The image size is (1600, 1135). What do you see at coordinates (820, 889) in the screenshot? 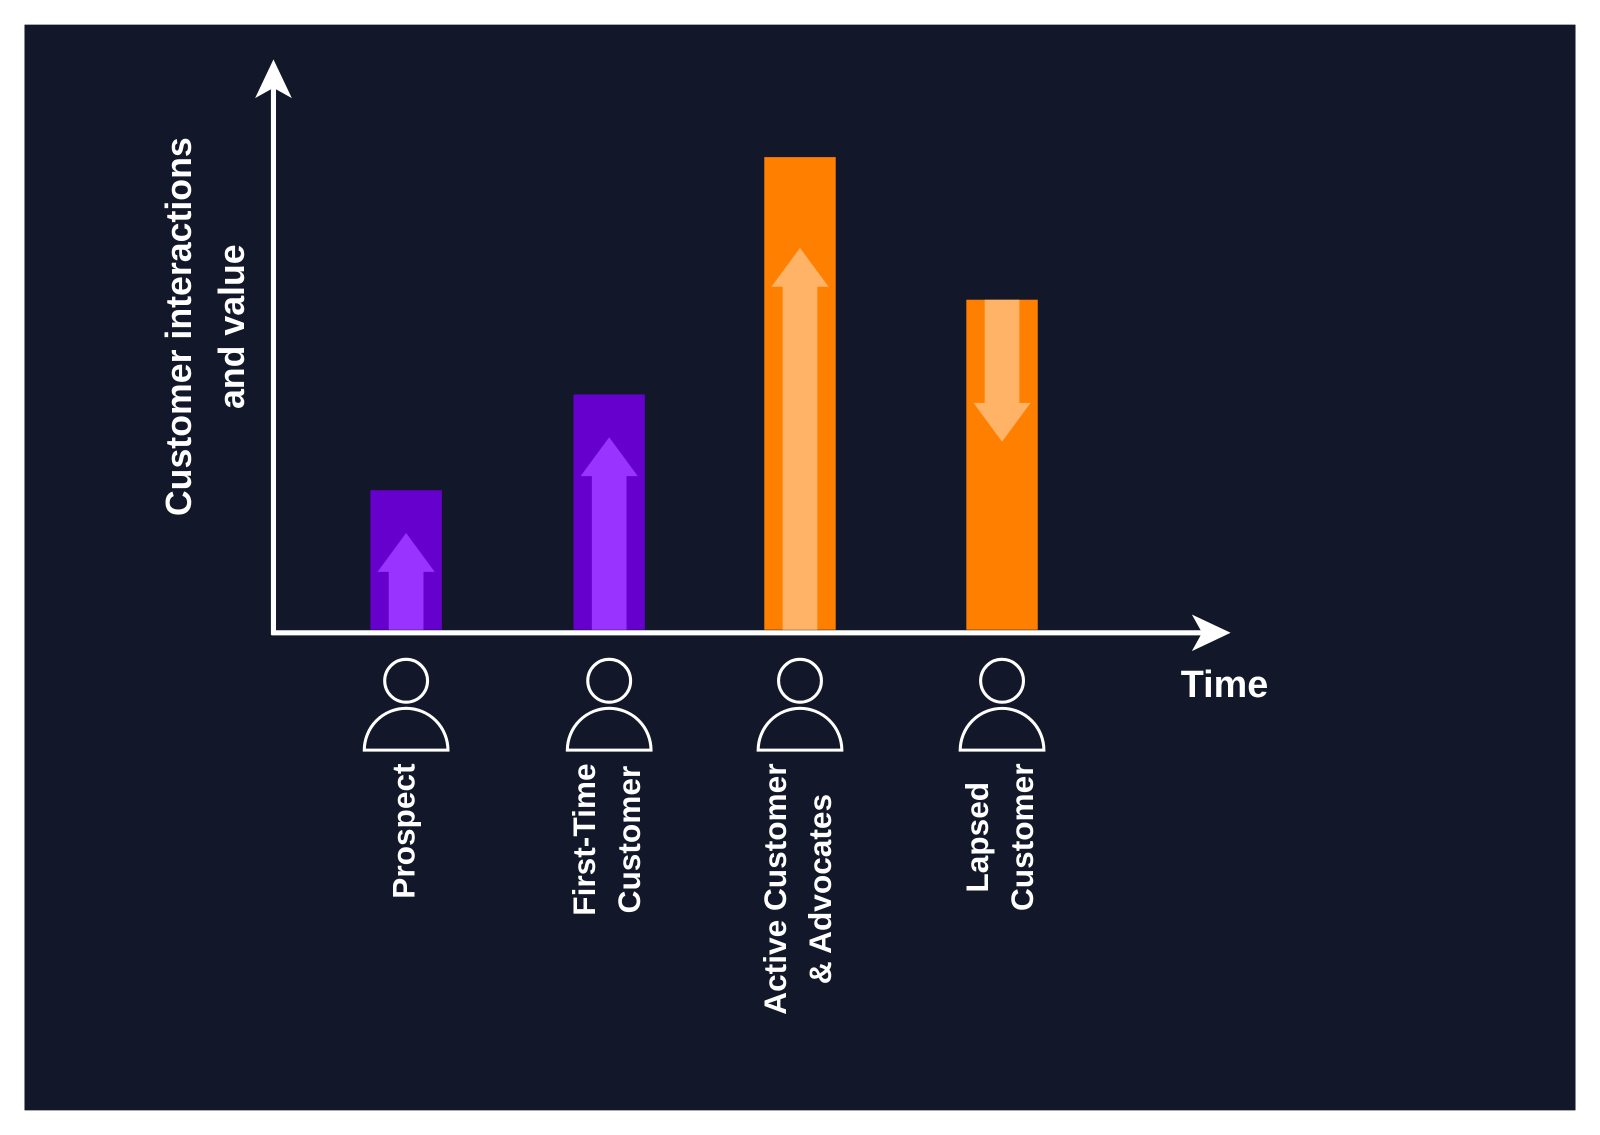
I see `category-label-line: & Advocates` at bounding box center [820, 889].